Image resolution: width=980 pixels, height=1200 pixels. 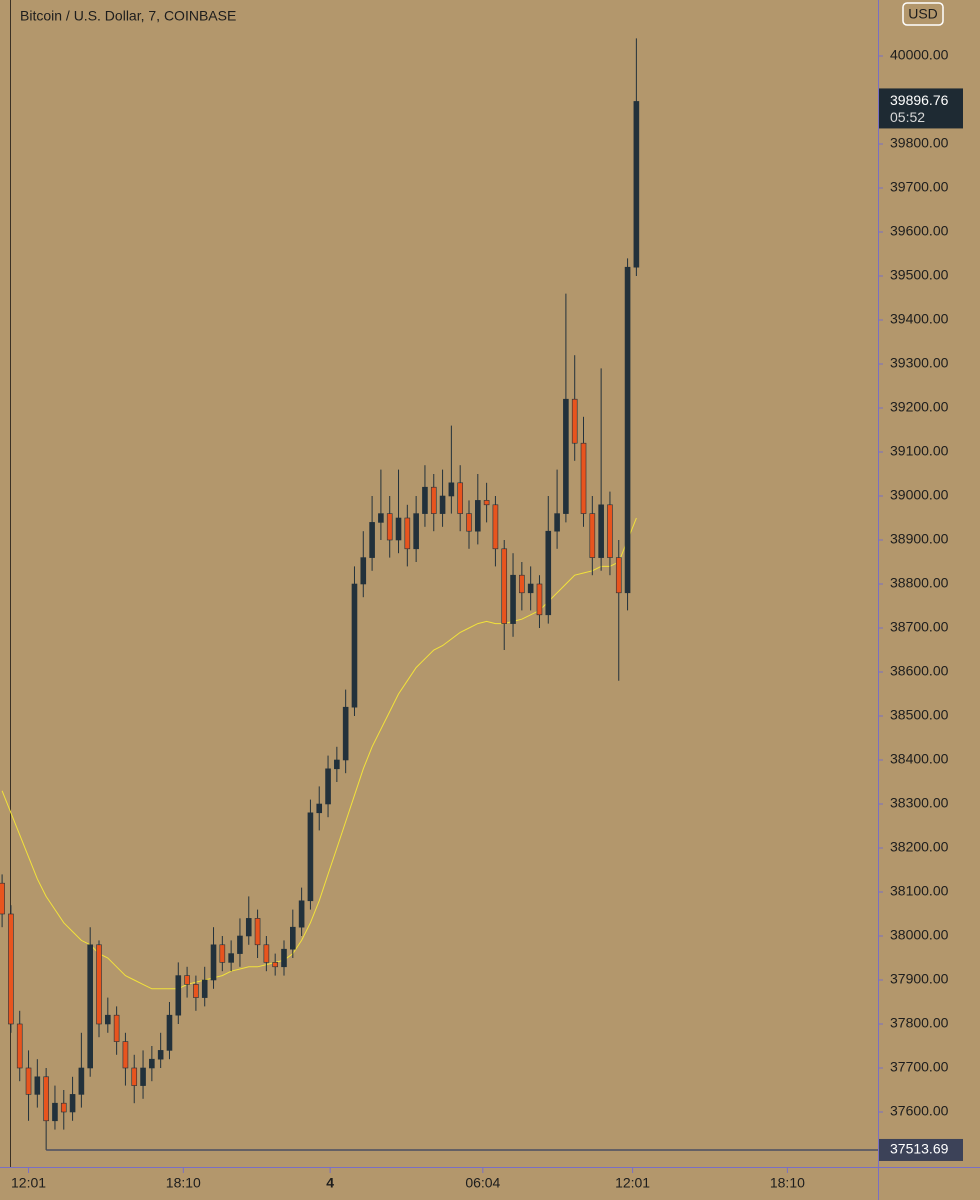 I want to click on y-tick-label: 39100.00, so click(x=919, y=451).